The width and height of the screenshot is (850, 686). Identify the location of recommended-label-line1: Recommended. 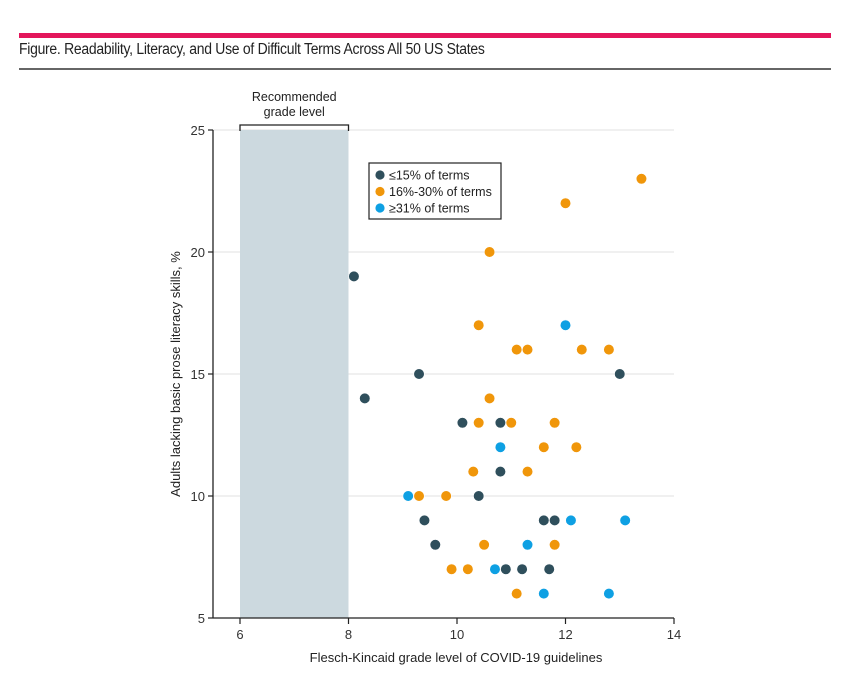
(294, 97).